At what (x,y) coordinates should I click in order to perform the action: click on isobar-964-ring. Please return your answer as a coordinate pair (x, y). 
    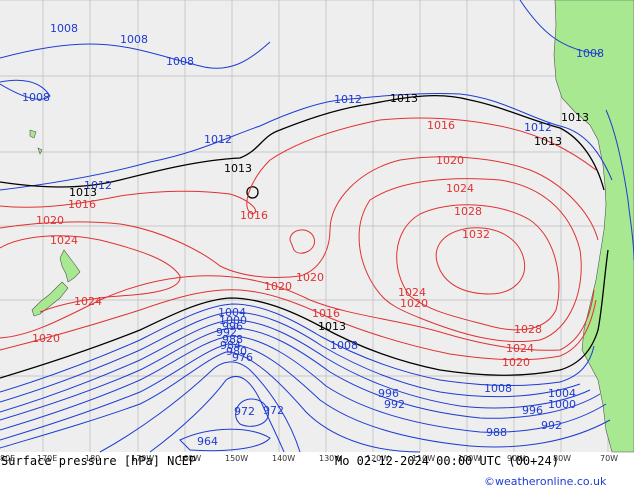
    Looking at the image, I should click on (225, 440).